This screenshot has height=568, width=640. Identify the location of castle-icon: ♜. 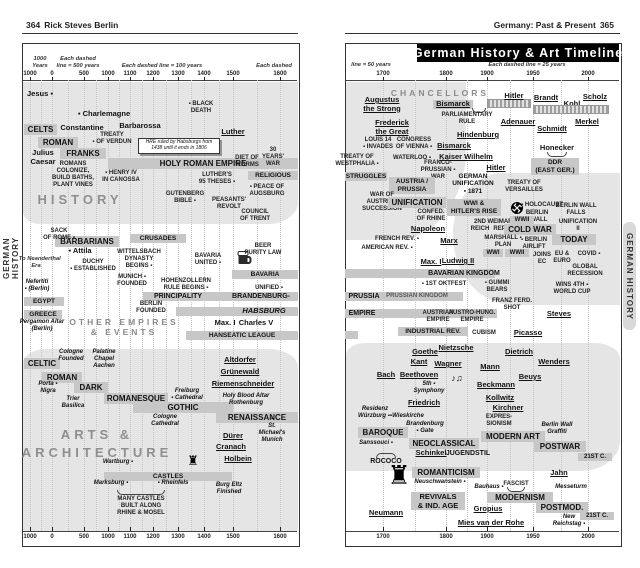
(193, 460).